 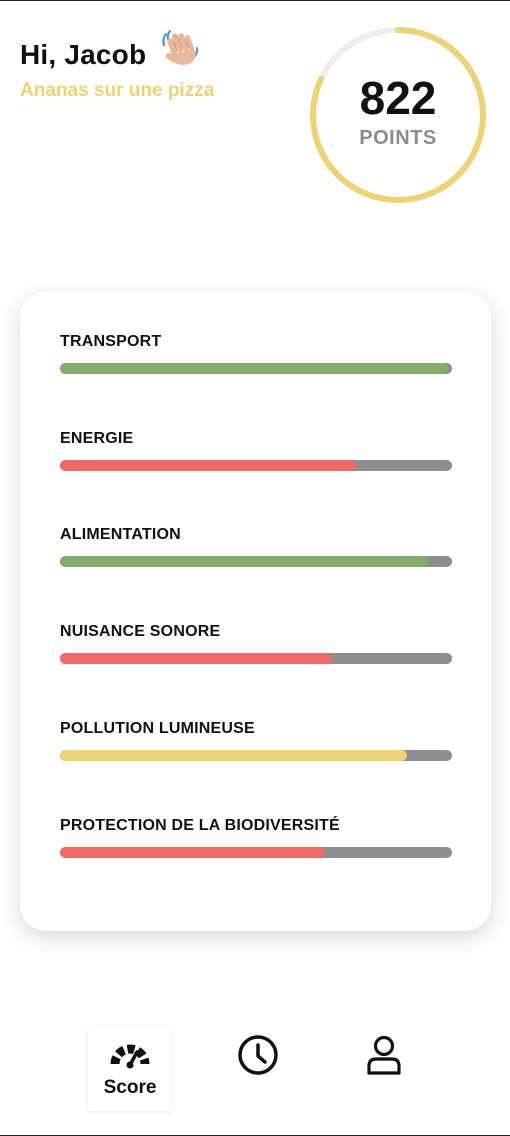 What do you see at coordinates (180, 51) in the screenshot?
I see `waving-hand-icon` at bounding box center [180, 51].